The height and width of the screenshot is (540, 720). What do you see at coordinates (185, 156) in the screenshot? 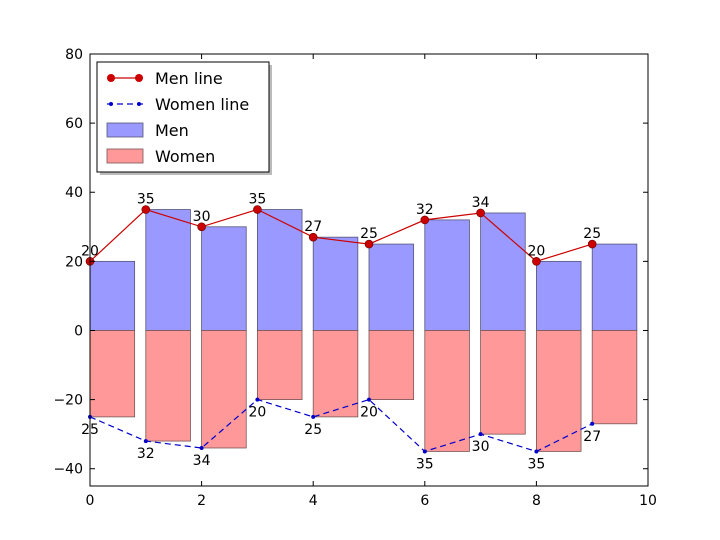
I see `legend-label-women: Women` at bounding box center [185, 156].